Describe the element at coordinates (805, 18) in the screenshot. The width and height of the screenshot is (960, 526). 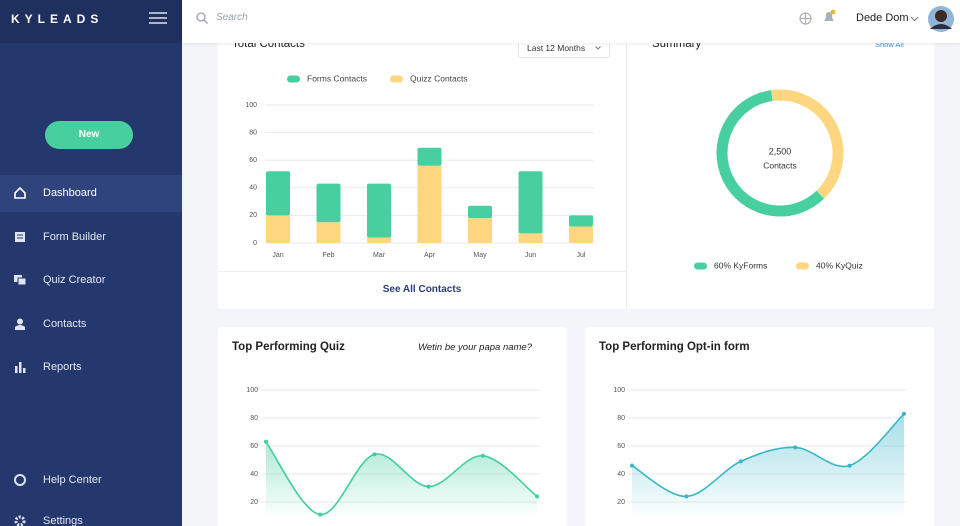
I see `globe-icon` at that location.